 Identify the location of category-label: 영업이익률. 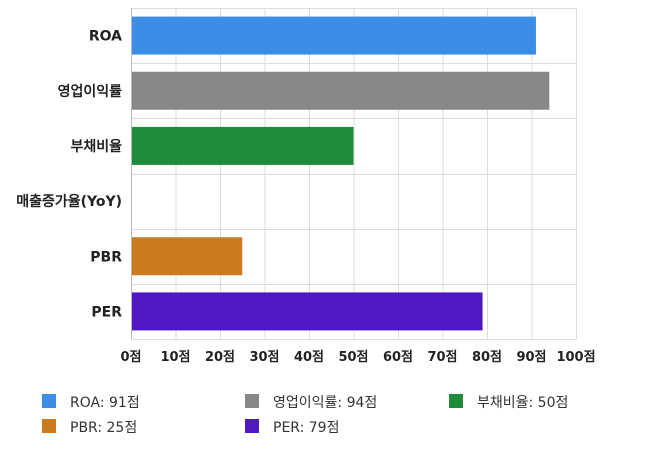
(90, 91).